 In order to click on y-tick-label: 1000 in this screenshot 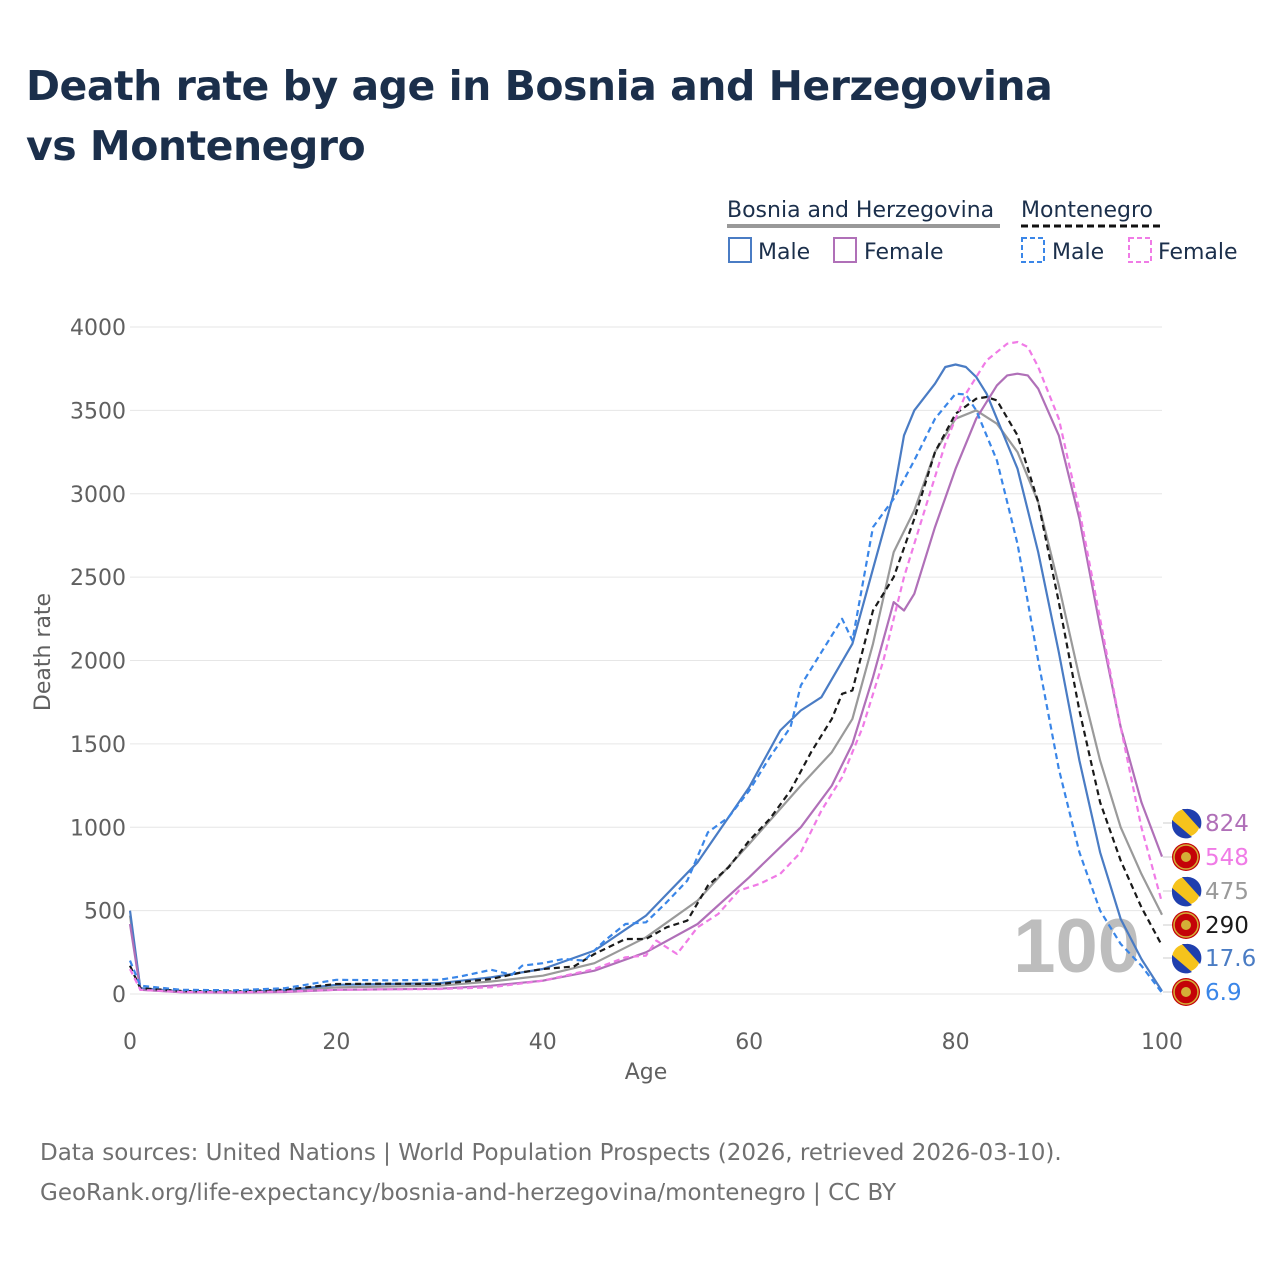, I will do `click(98, 828)`.